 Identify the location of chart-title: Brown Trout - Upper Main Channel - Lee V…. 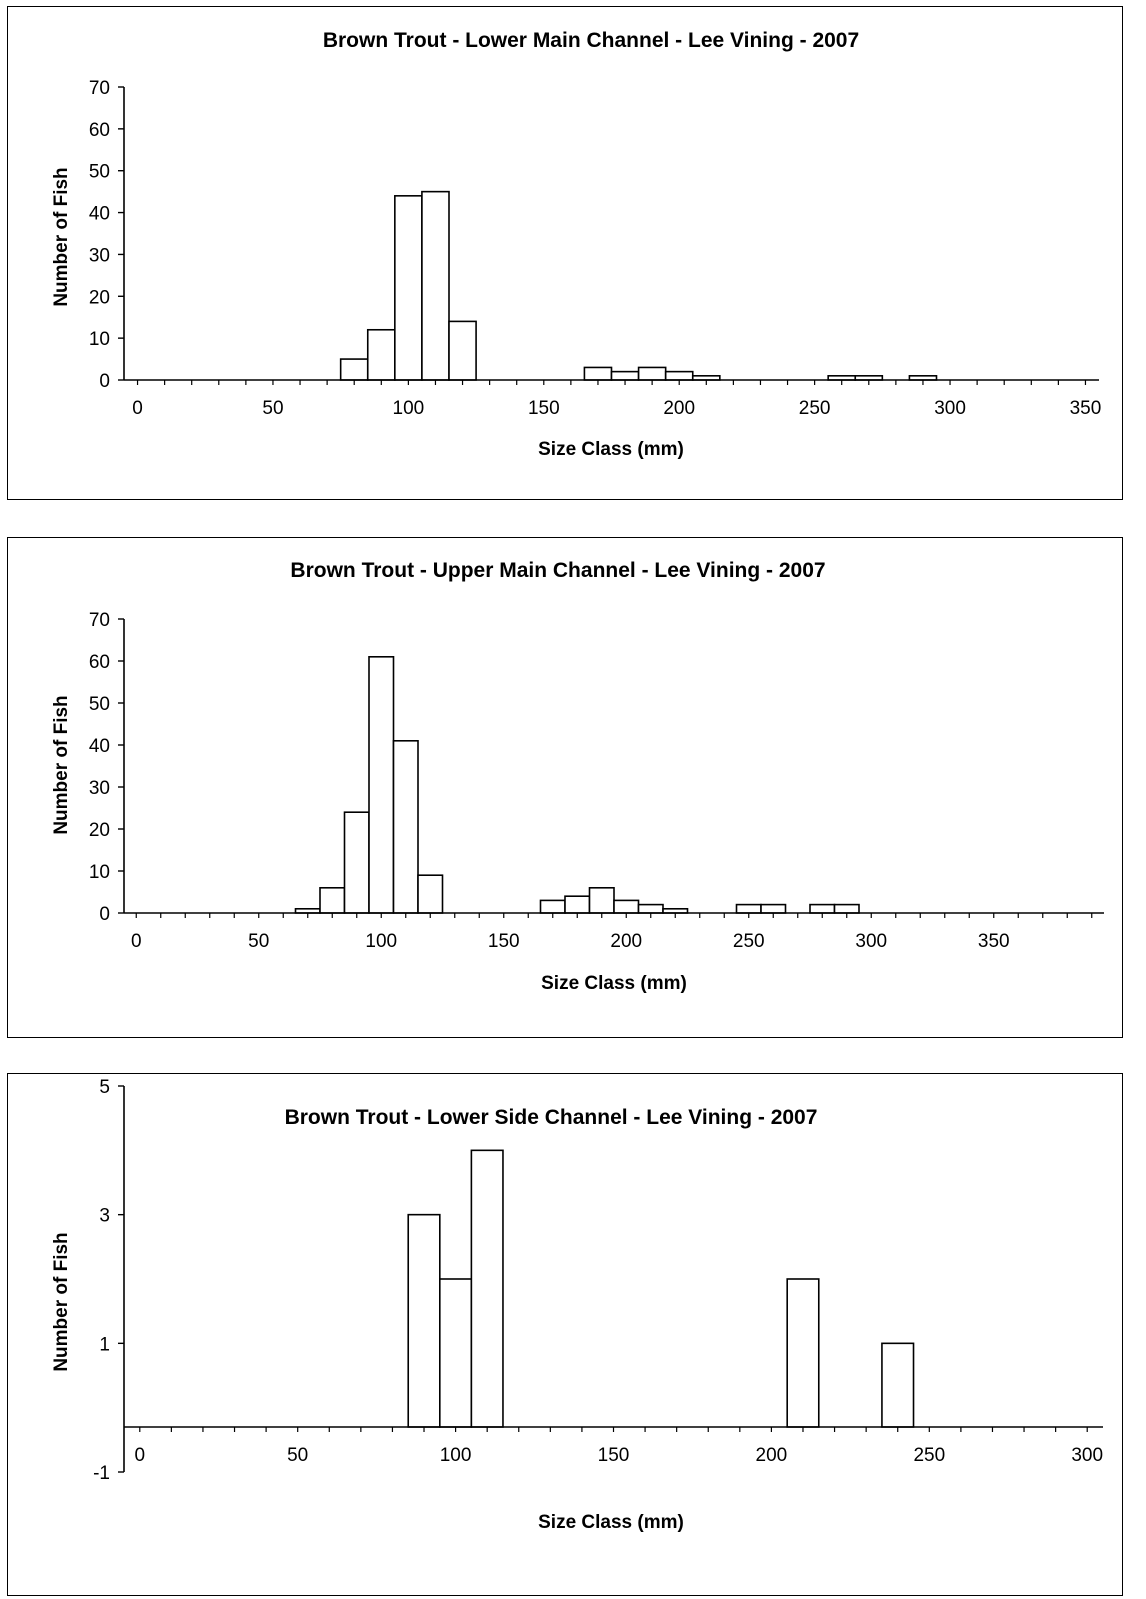
(557, 570).